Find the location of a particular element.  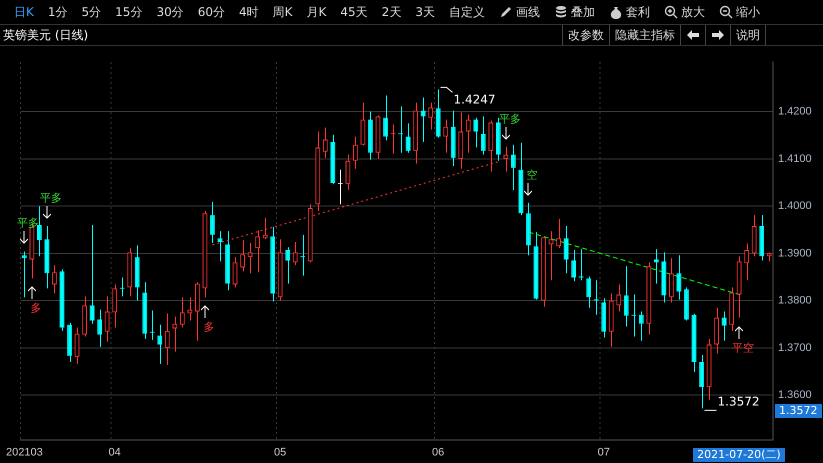

y-tick-label: 1.4000 is located at coordinates (795, 206).